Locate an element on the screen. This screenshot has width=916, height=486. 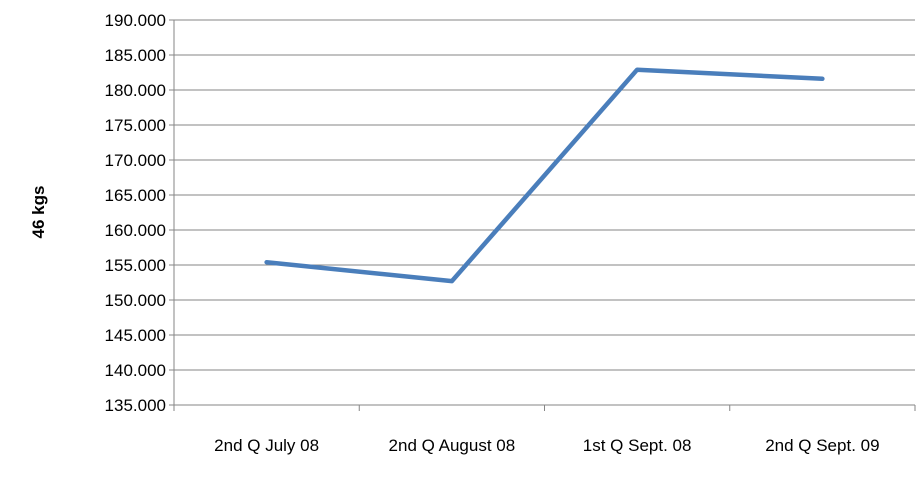
x-tick-label: 2nd Q Sept. 09 is located at coordinates (822, 445).